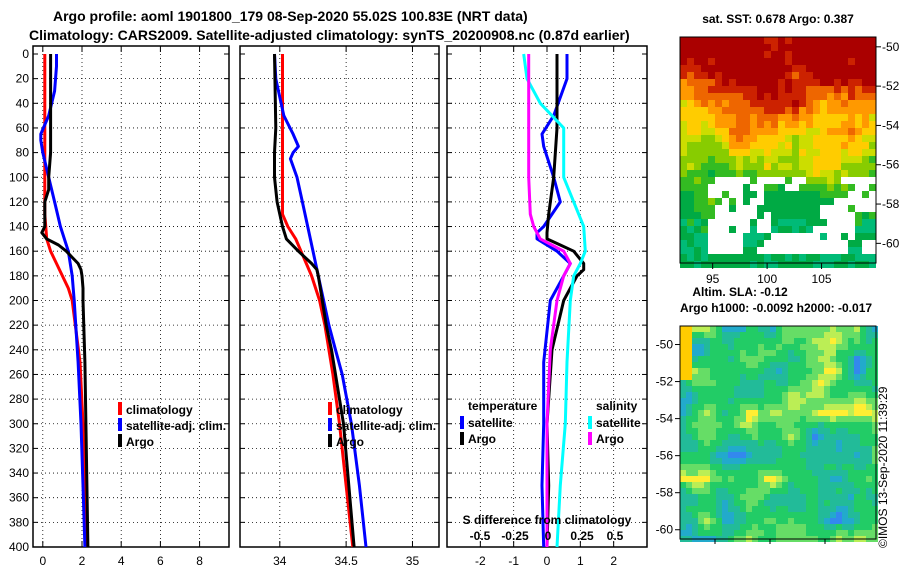 The width and height of the screenshot is (900, 580). Describe the element at coordinates (822, 279) in the screenshot. I see `sst-xtick-label: 105` at that location.